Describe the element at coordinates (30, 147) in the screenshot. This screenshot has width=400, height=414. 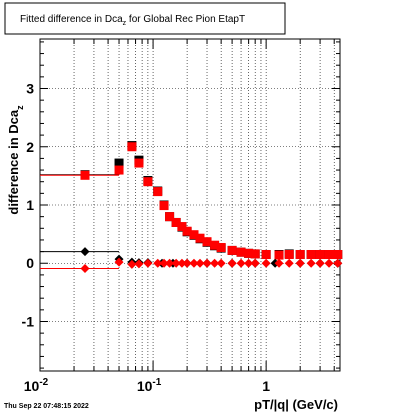
I see `y-tick-label: 2` at that location.